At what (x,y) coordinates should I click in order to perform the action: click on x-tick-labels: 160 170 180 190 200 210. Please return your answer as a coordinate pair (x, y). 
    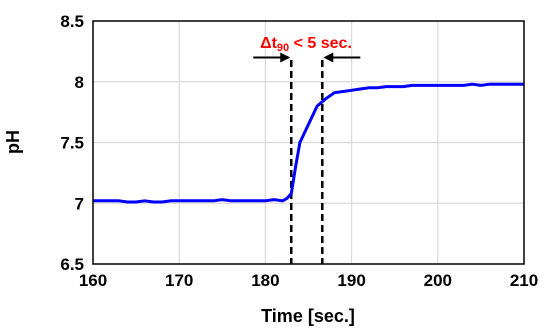
    Looking at the image, I should click on (308, 280).